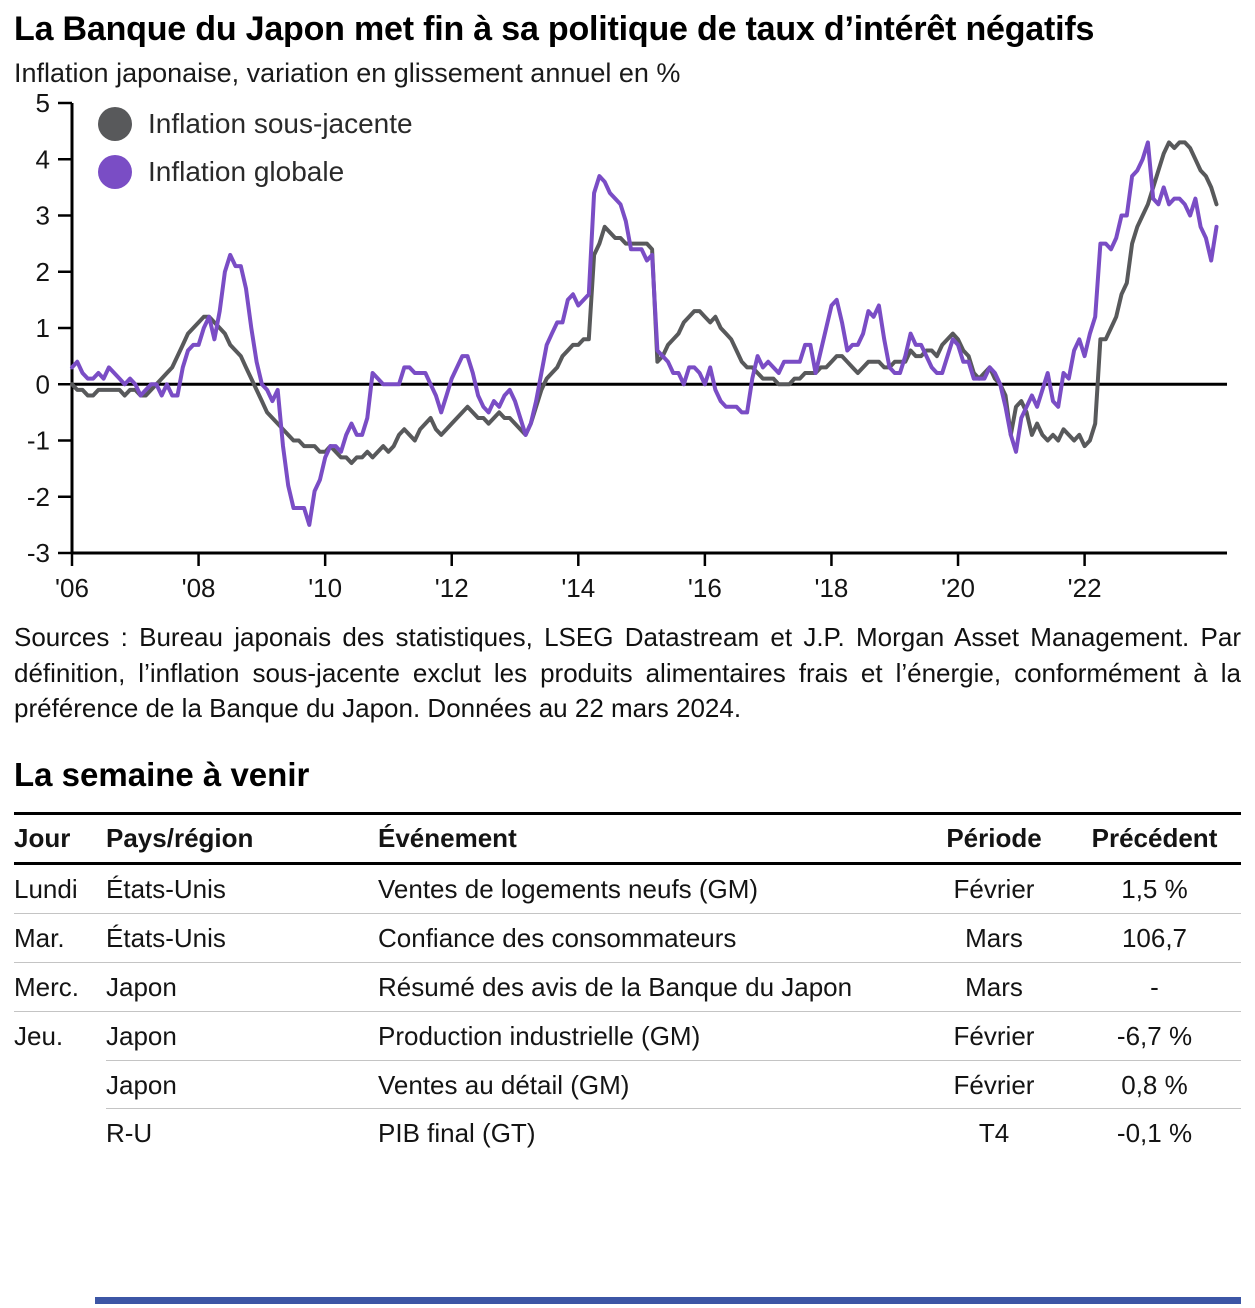  I want to click on legend-item-0: Inflation sous-jacente, so click(255, 124).